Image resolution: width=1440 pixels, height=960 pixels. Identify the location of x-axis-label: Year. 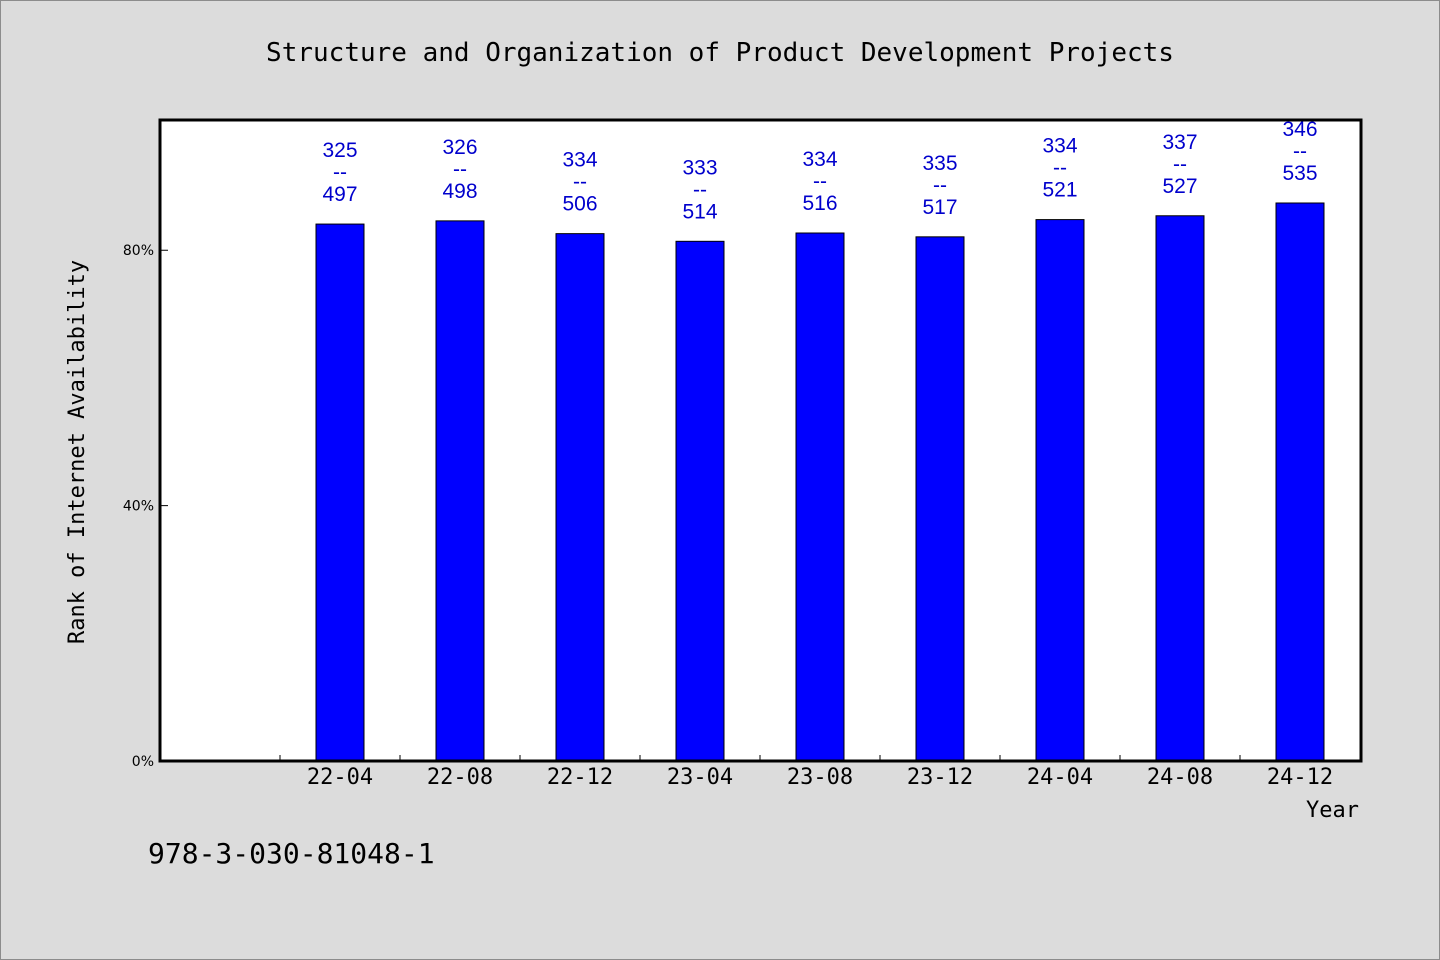
(1332, 810).